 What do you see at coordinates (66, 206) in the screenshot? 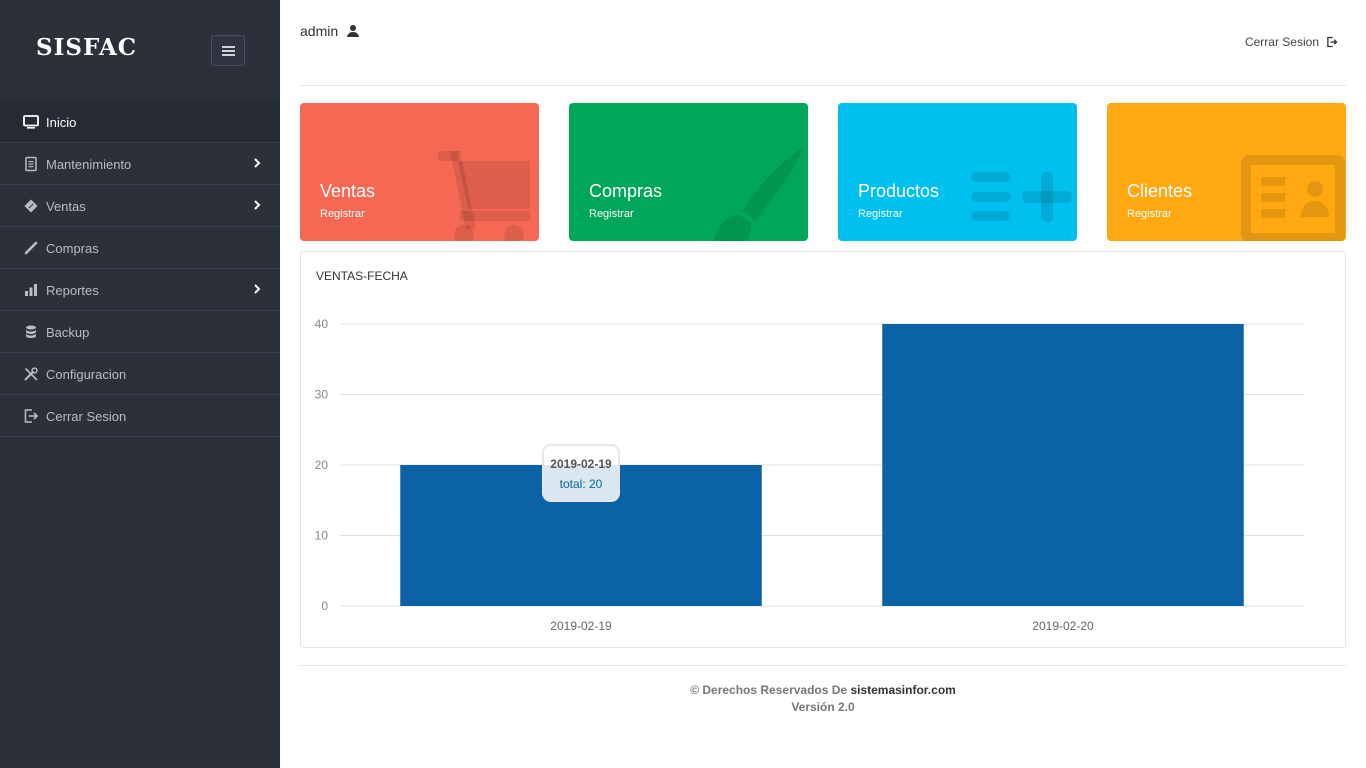
I see `sidebar-item-label: Ventas` at bounding box center [66, 206].